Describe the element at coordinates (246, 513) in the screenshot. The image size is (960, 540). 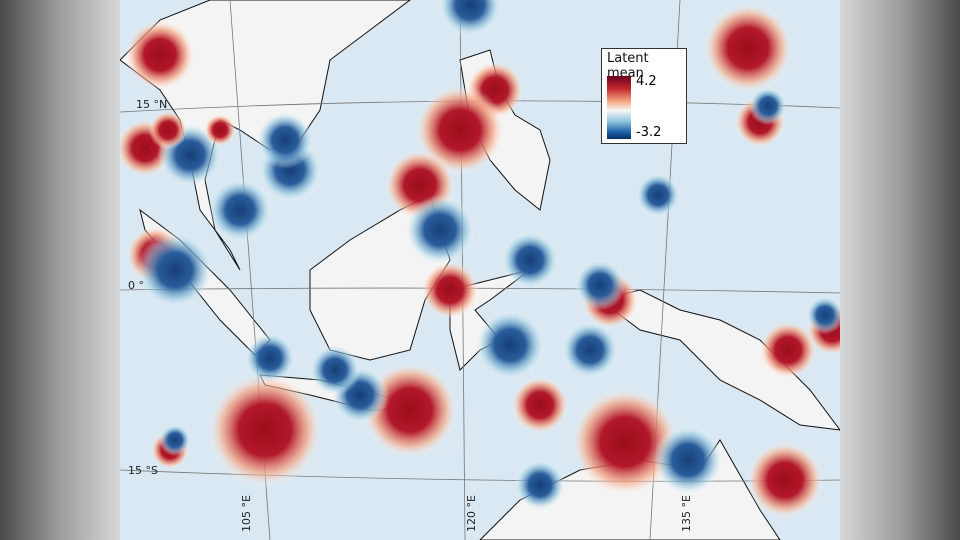
I see `lon-label-105e: 105 °E` at that location.